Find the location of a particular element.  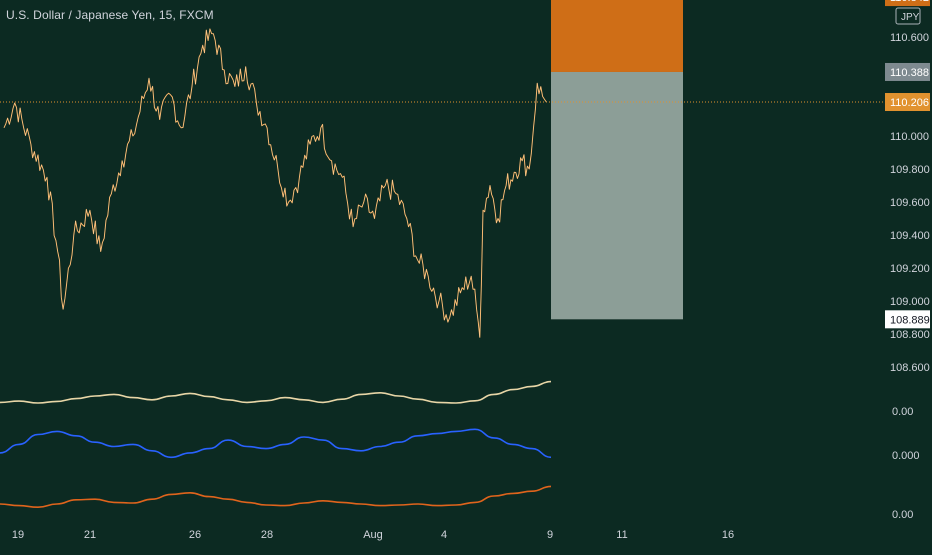

currency-label: JPY is located at coordinates (910, 17).